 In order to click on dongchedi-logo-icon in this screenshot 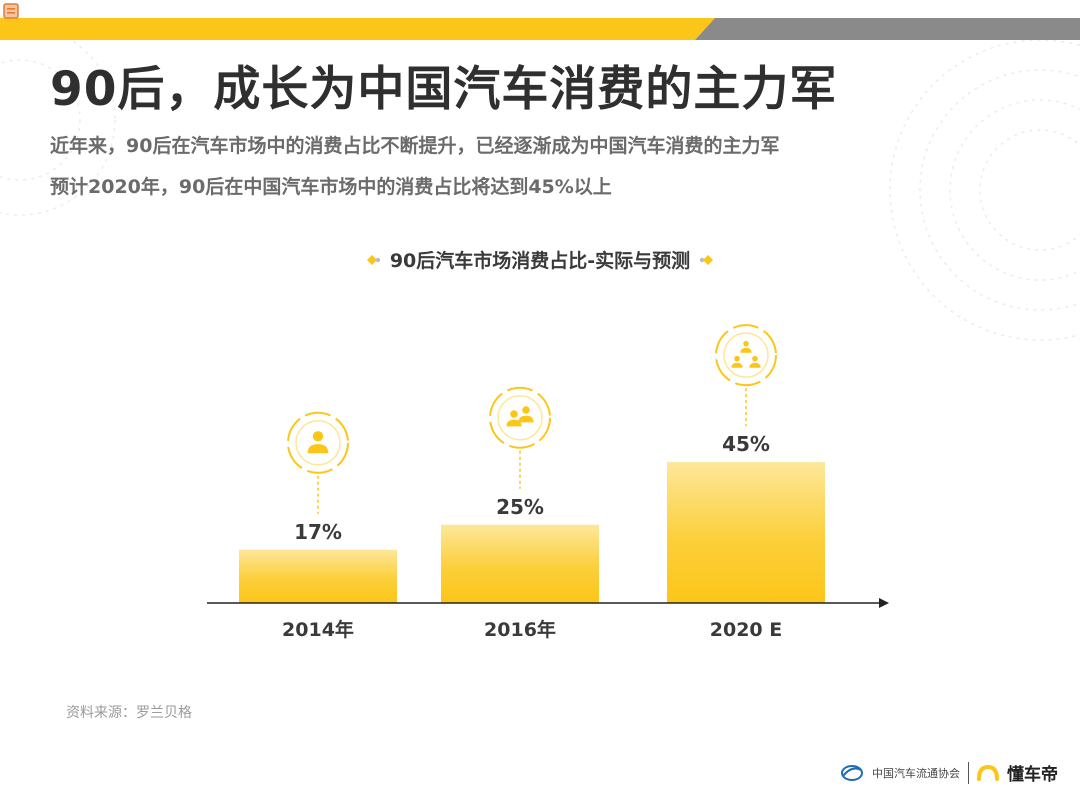, I will do `click(988, 772)`.